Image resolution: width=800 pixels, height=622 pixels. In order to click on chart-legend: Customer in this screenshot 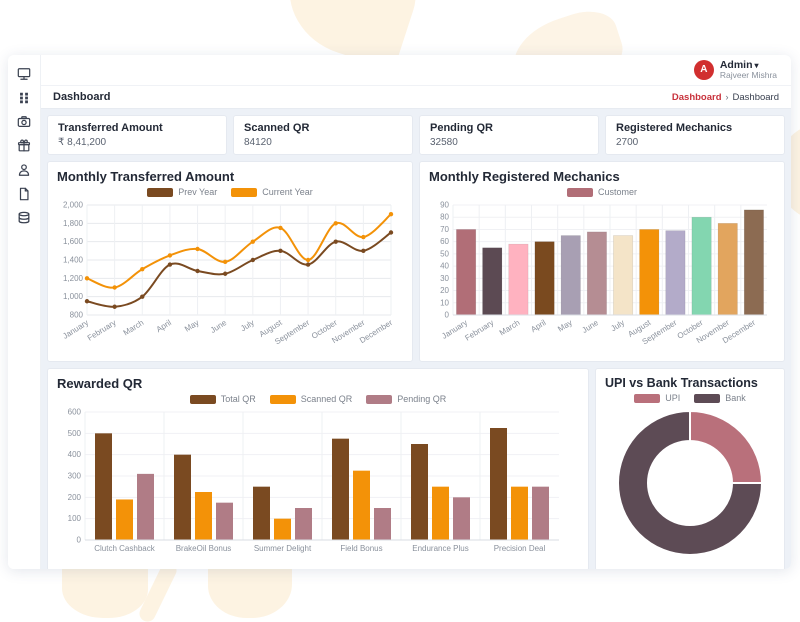, I will do `click(602, 192)`.